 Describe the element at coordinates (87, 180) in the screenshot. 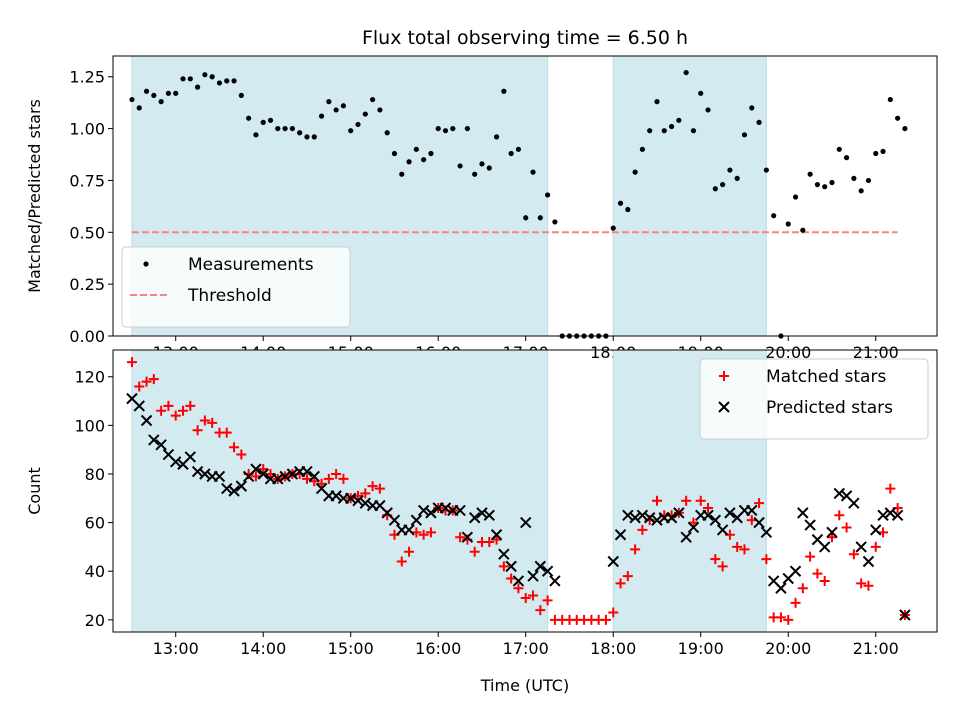

I see `top-y-tick-label: 0.75` at that location.